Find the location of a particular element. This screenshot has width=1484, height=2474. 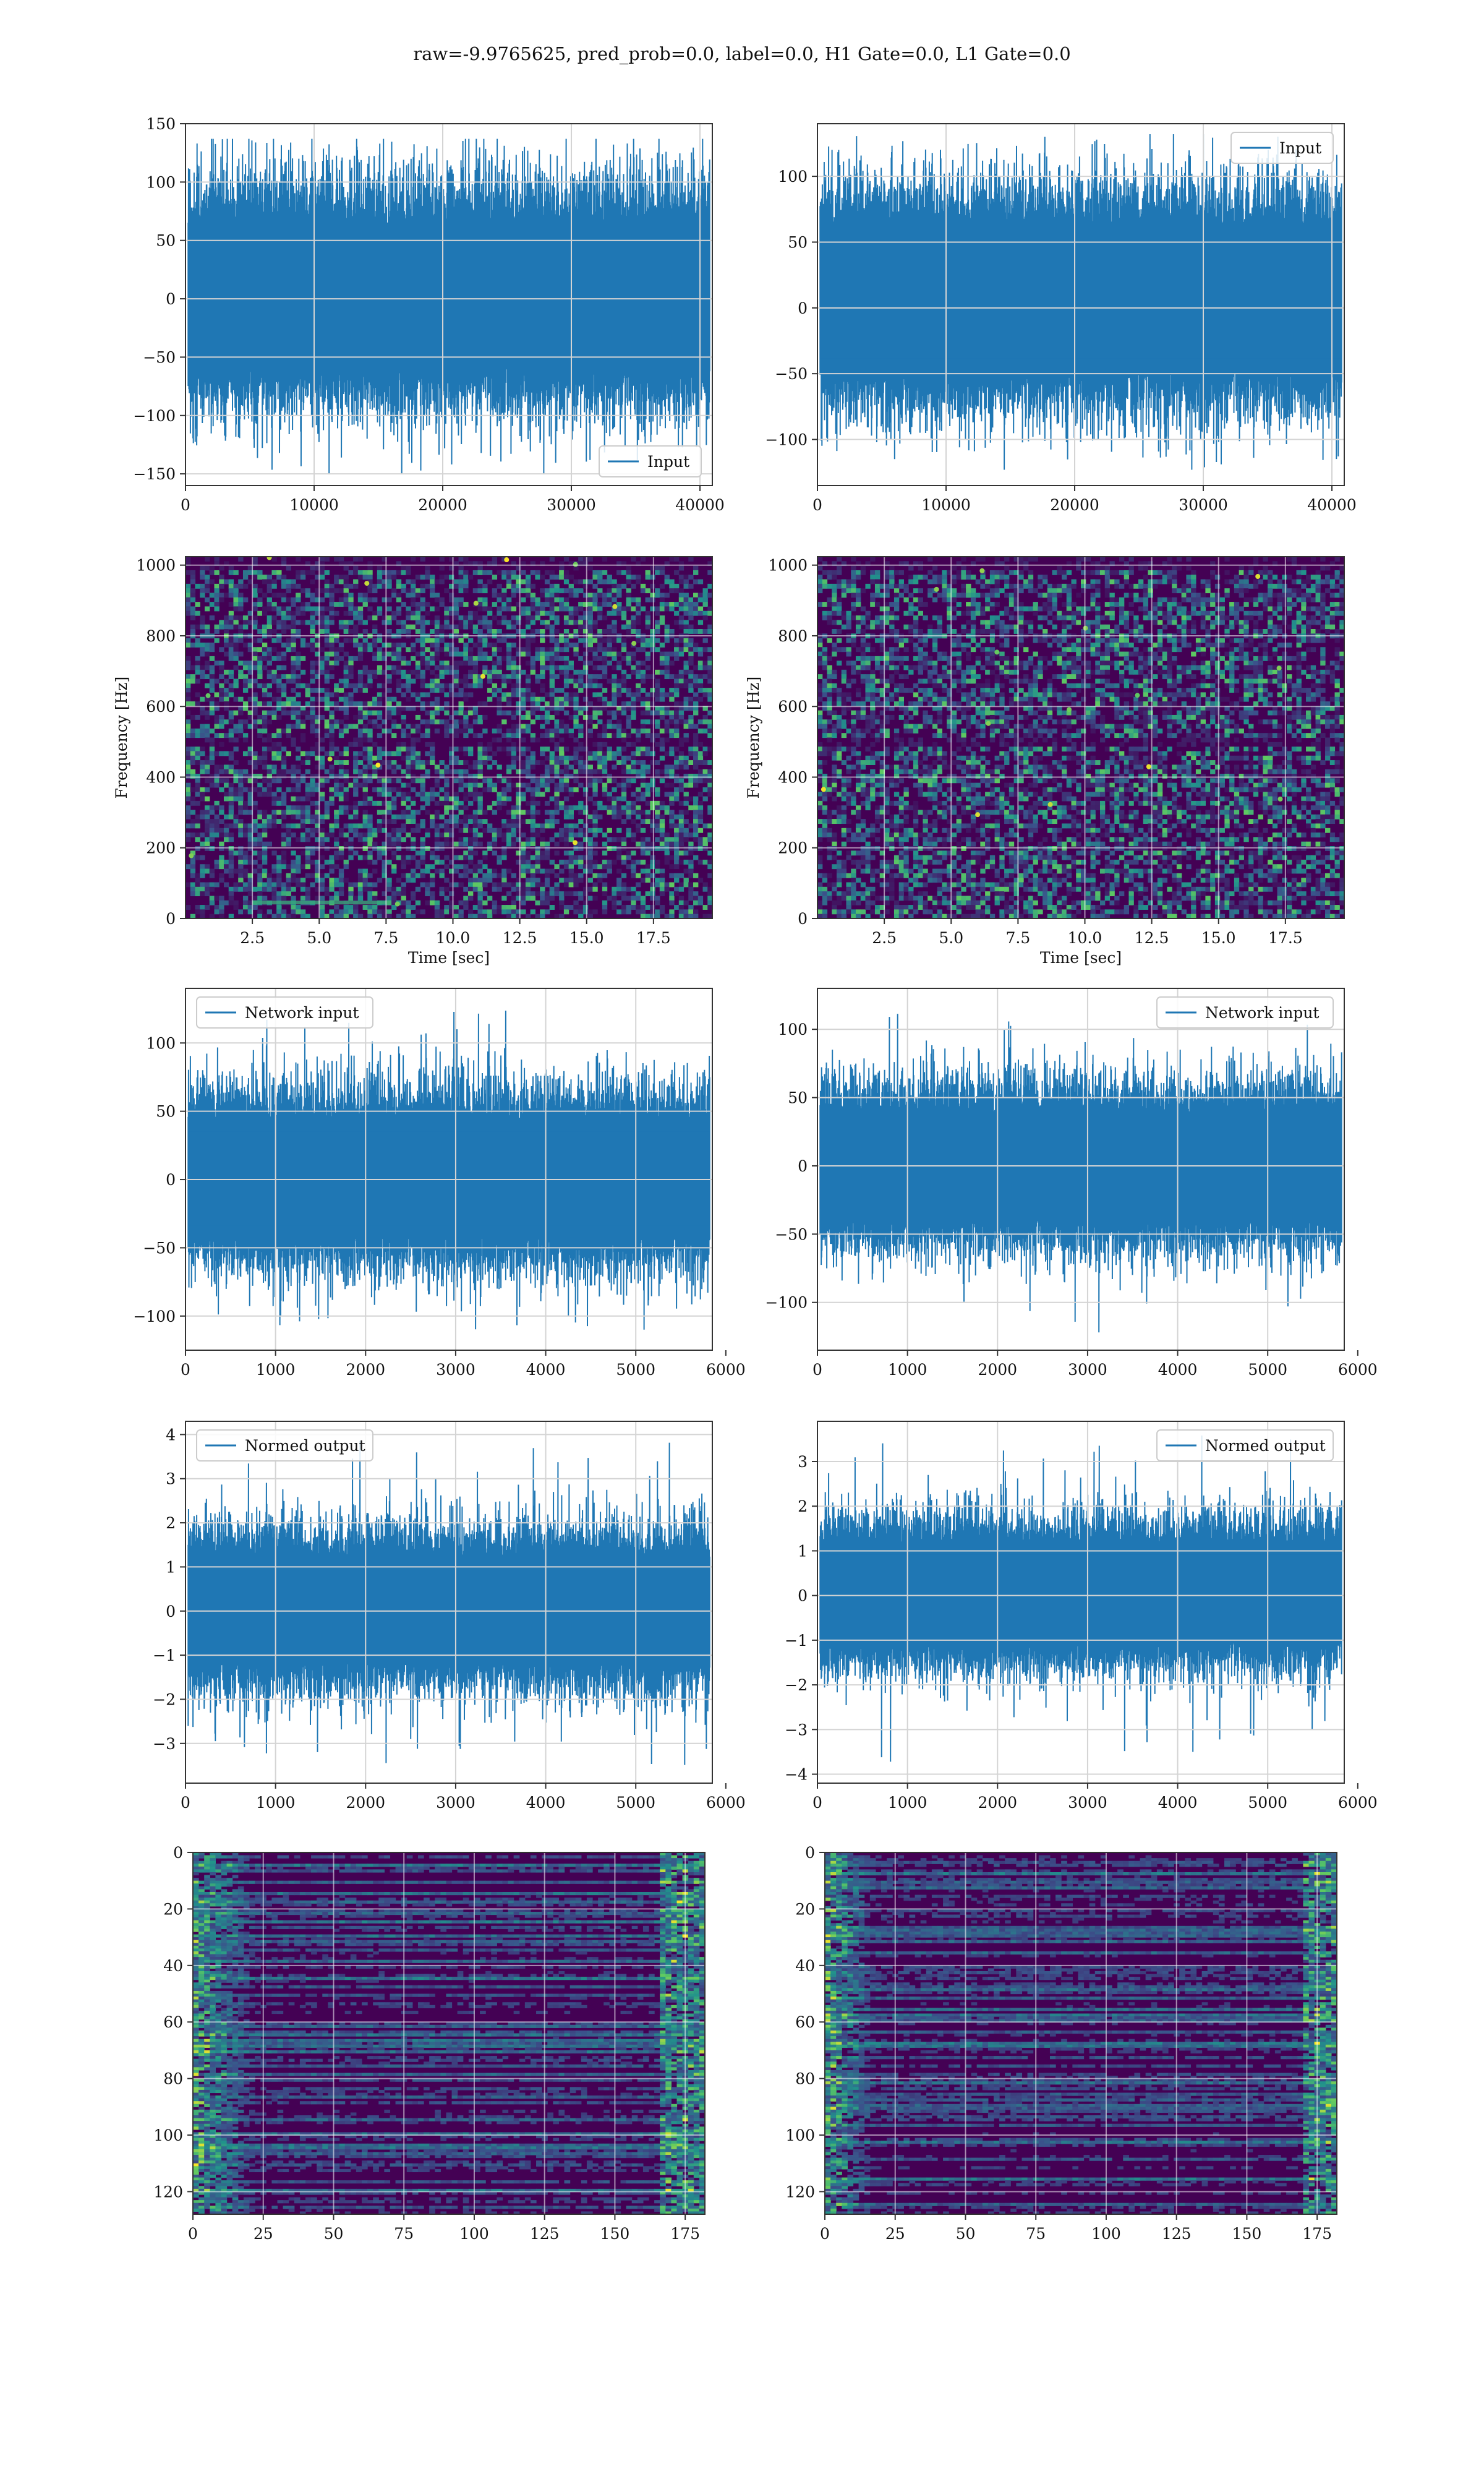

chart-r5c1: 0 25 50 75 100 125 150 175 0 20 40 60 80 100 120 is located at coordinates (429, 2044).